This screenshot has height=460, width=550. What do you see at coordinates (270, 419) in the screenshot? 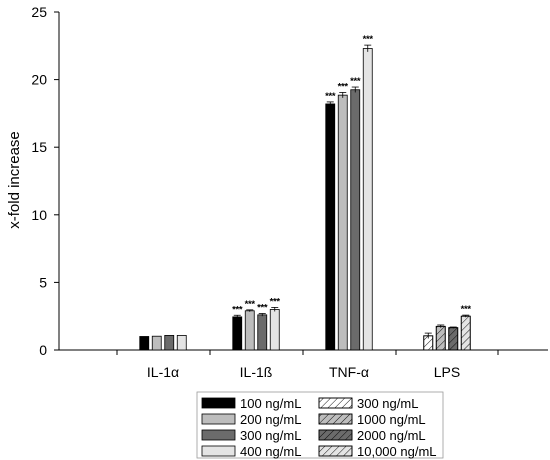
I see `legend-label: 200 ng/mL` at bounding box center [270, 419].